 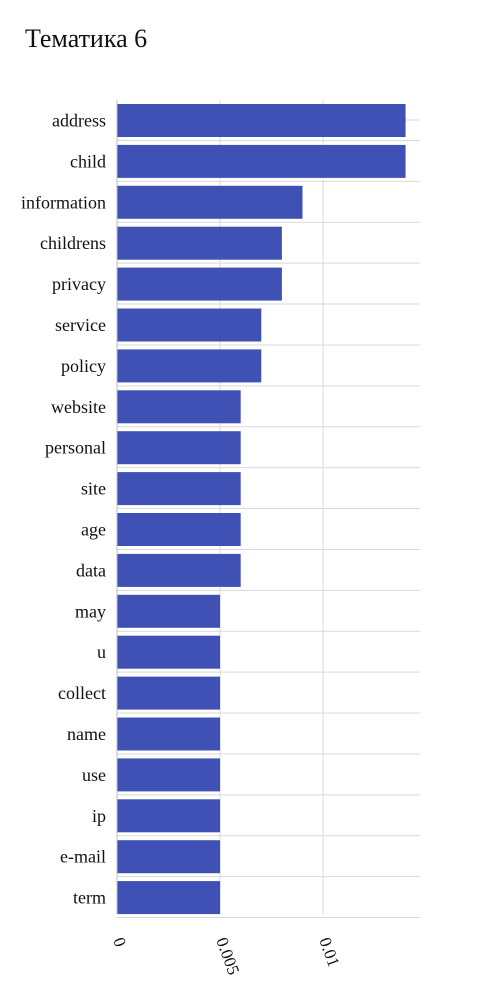 What do you see at coordinates (83, 857) in the screenshot?
I see `category-label-e-mail: e-mail` at bounding box center [83, 857].